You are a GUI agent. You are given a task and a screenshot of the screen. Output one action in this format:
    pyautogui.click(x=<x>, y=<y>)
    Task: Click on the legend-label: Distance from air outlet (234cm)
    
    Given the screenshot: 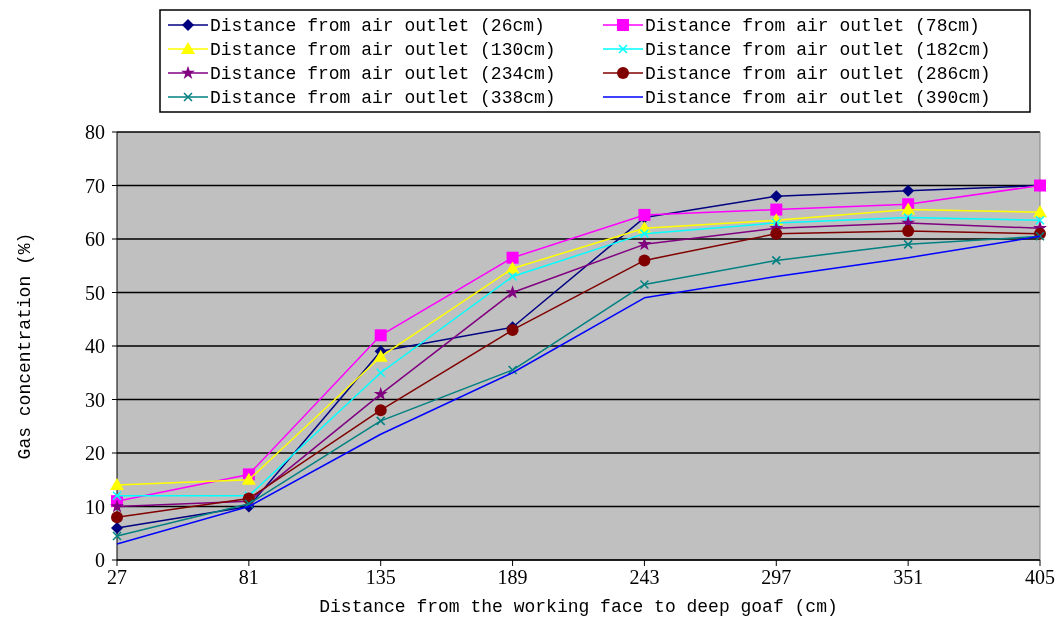 What is the action you would take?
    pyautogui.click(x=383, y=74)
    